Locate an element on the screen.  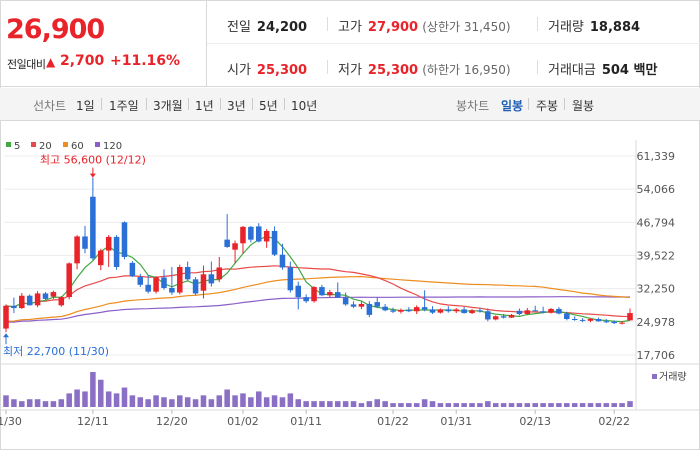
legend-swatch is located at coordinates (65, 144).